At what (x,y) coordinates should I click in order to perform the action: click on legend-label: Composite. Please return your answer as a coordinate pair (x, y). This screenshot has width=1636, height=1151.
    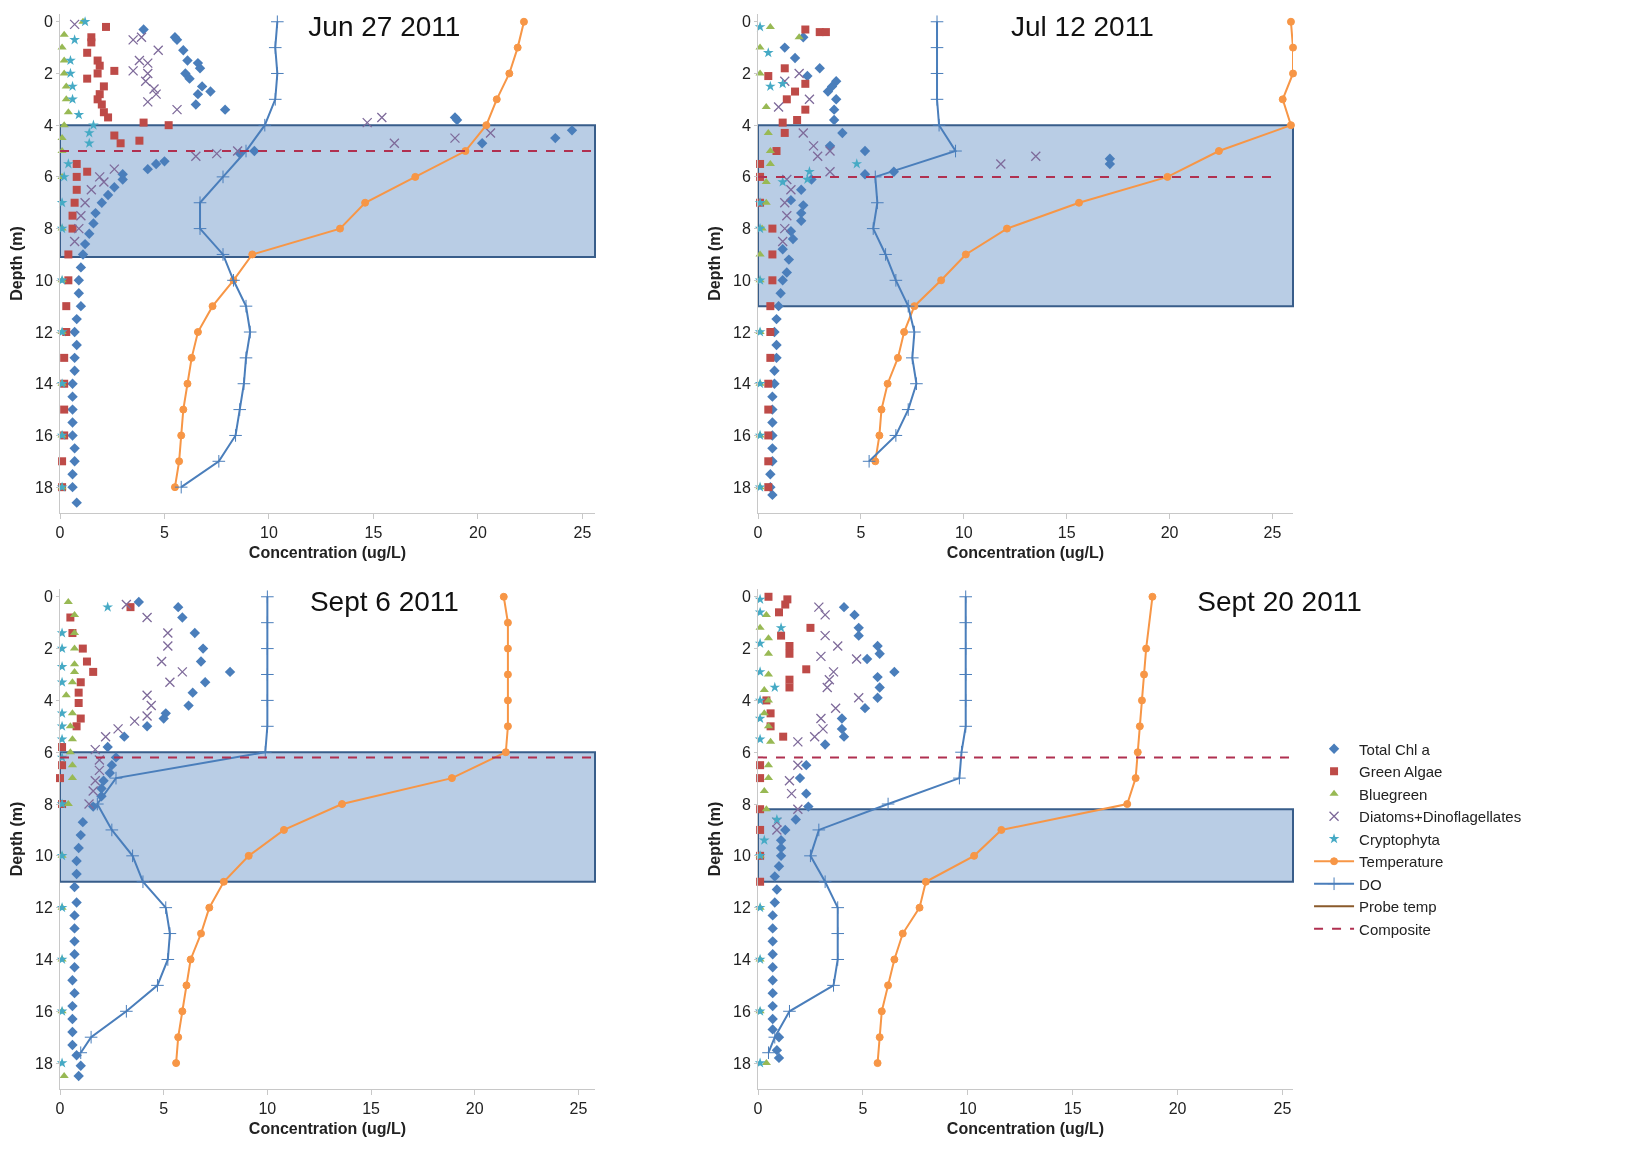
    Looking at the image, I should click on (1395, 929).